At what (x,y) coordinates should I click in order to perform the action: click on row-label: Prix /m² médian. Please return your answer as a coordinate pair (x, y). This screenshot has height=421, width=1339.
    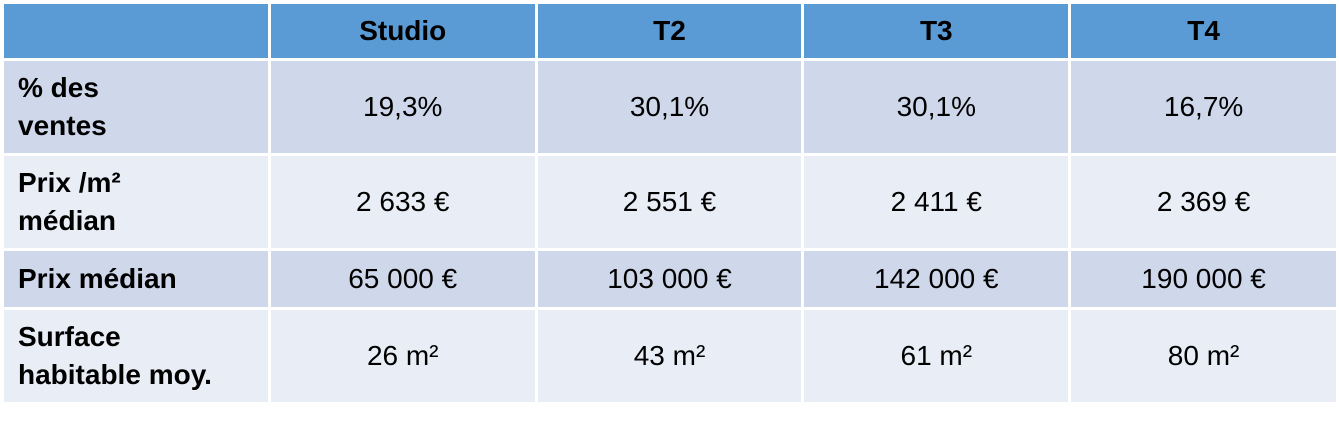
    Looking at the image, I should click on (136, 202).